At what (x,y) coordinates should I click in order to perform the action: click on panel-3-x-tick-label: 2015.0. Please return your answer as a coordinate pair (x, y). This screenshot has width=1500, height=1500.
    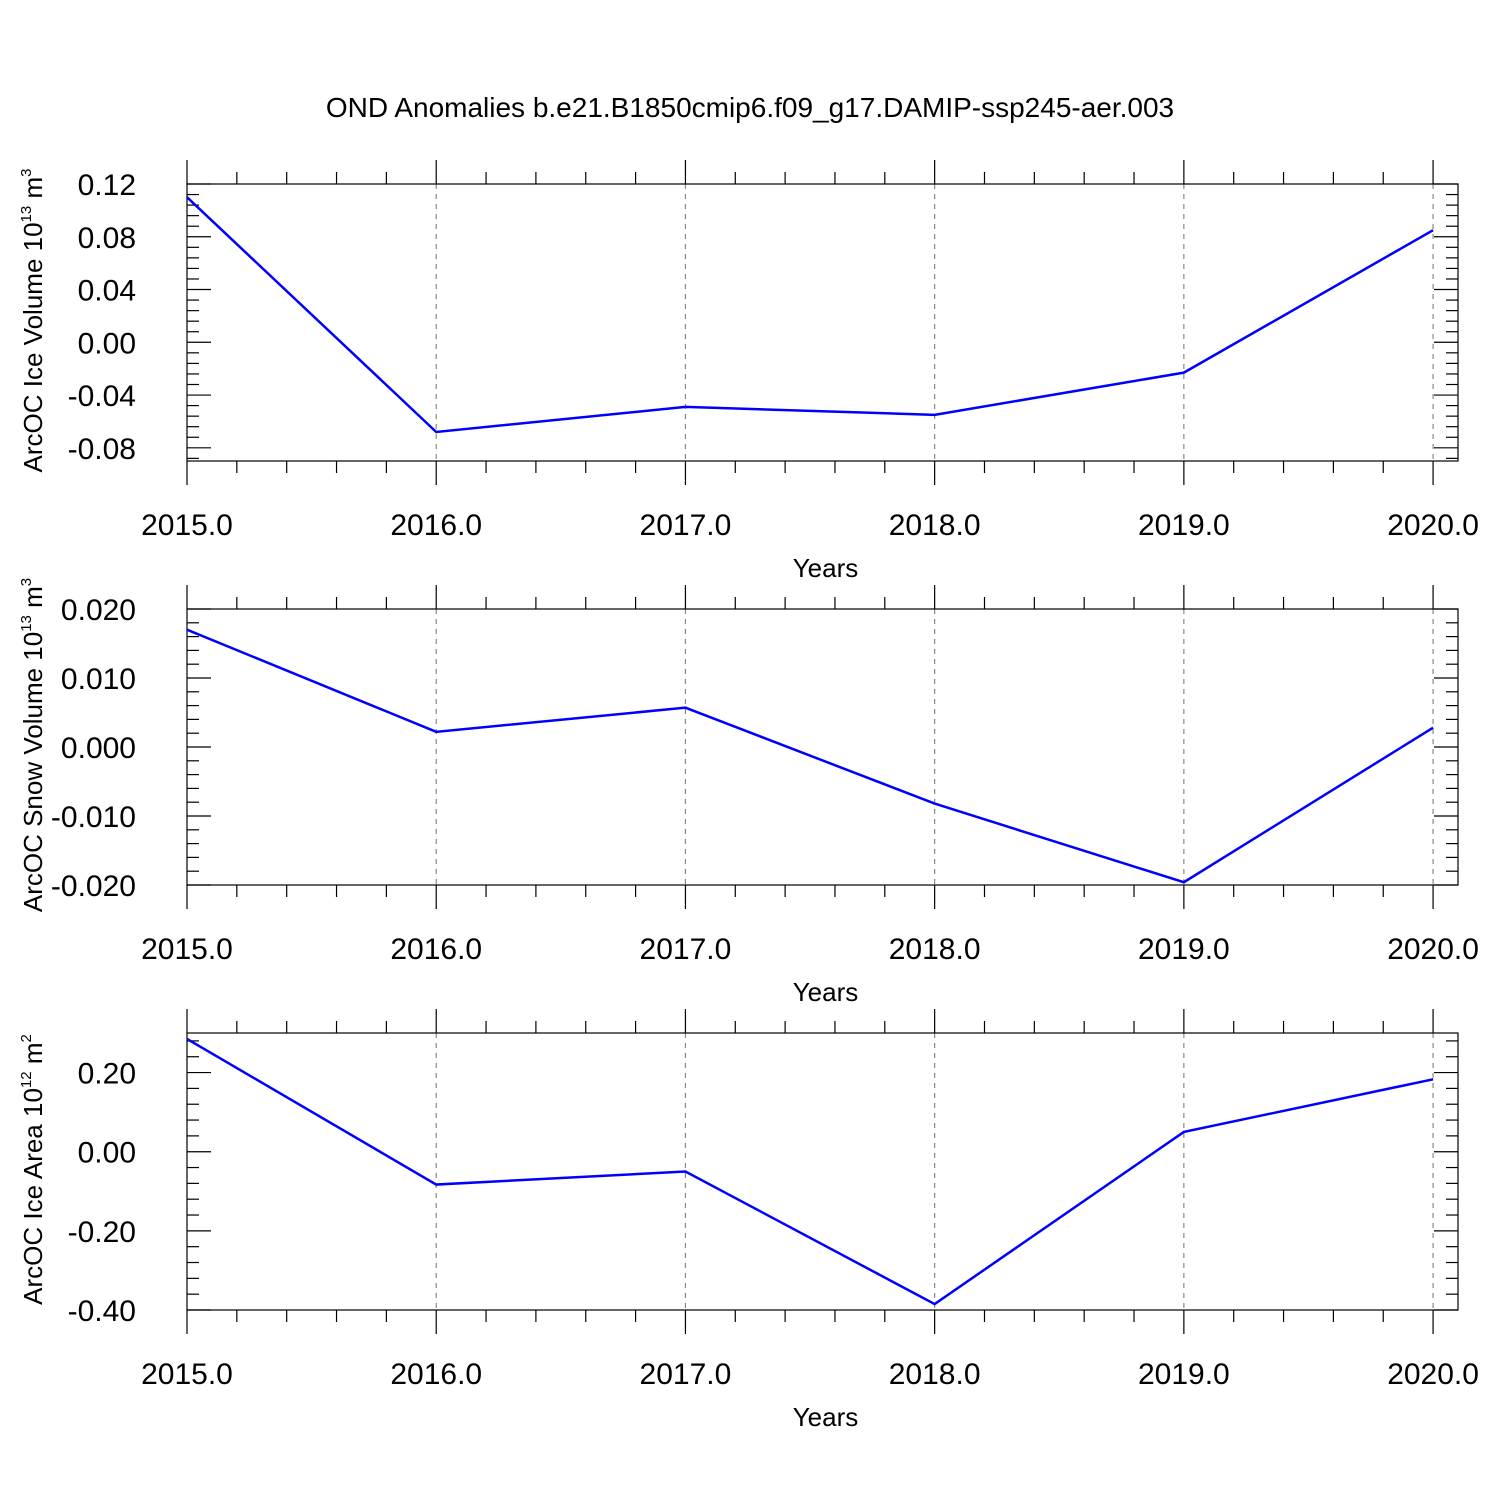
    Looking at the image, I should click on (187, 1374).